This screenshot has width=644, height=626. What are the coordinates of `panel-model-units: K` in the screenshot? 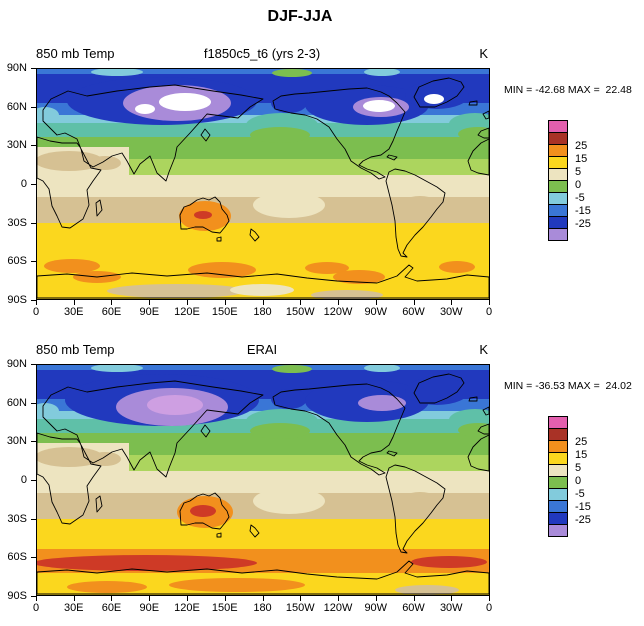 It's located at (483, 53).